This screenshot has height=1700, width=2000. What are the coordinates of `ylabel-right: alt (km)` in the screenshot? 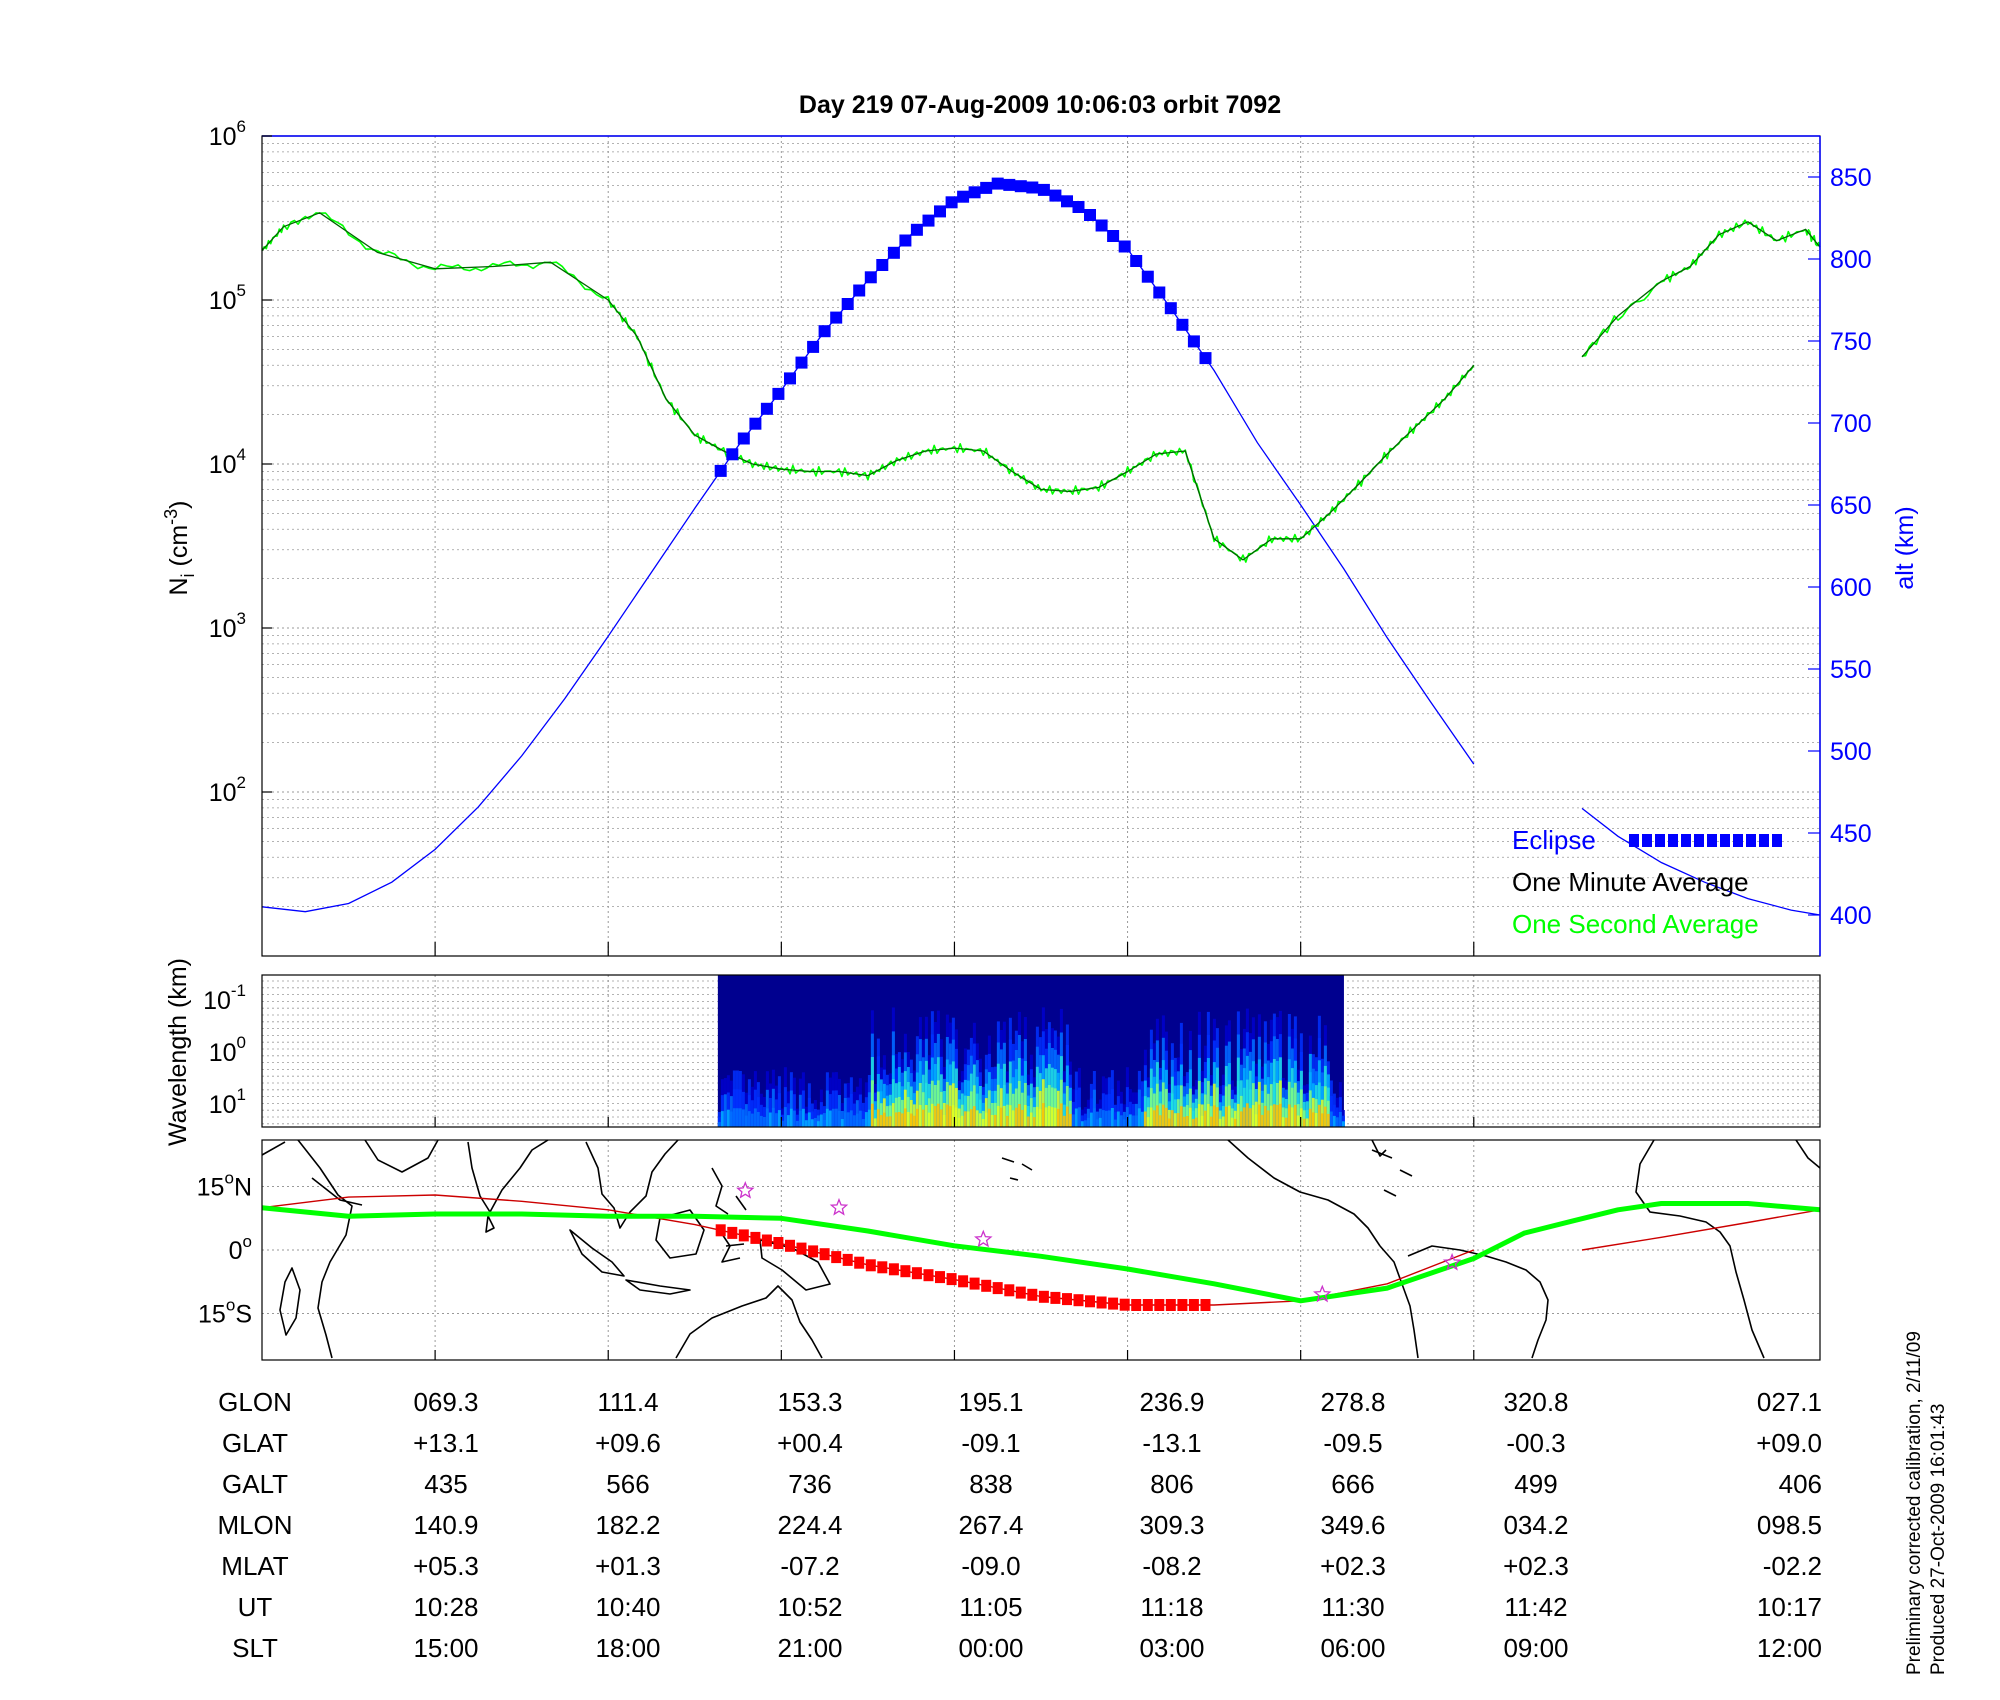 It's located at (1905, 547).